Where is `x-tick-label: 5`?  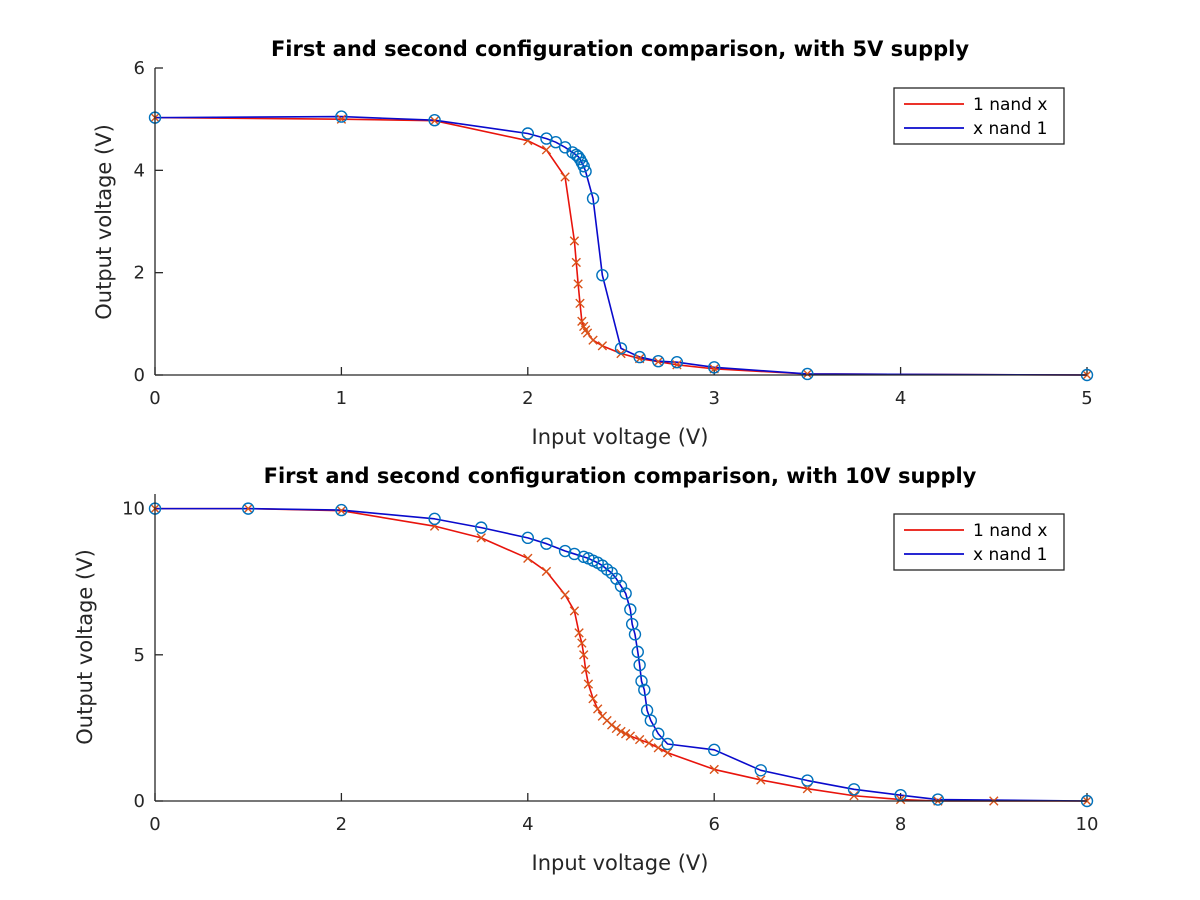 x-tick-label: 5 is located at coordinates (1086, 398).